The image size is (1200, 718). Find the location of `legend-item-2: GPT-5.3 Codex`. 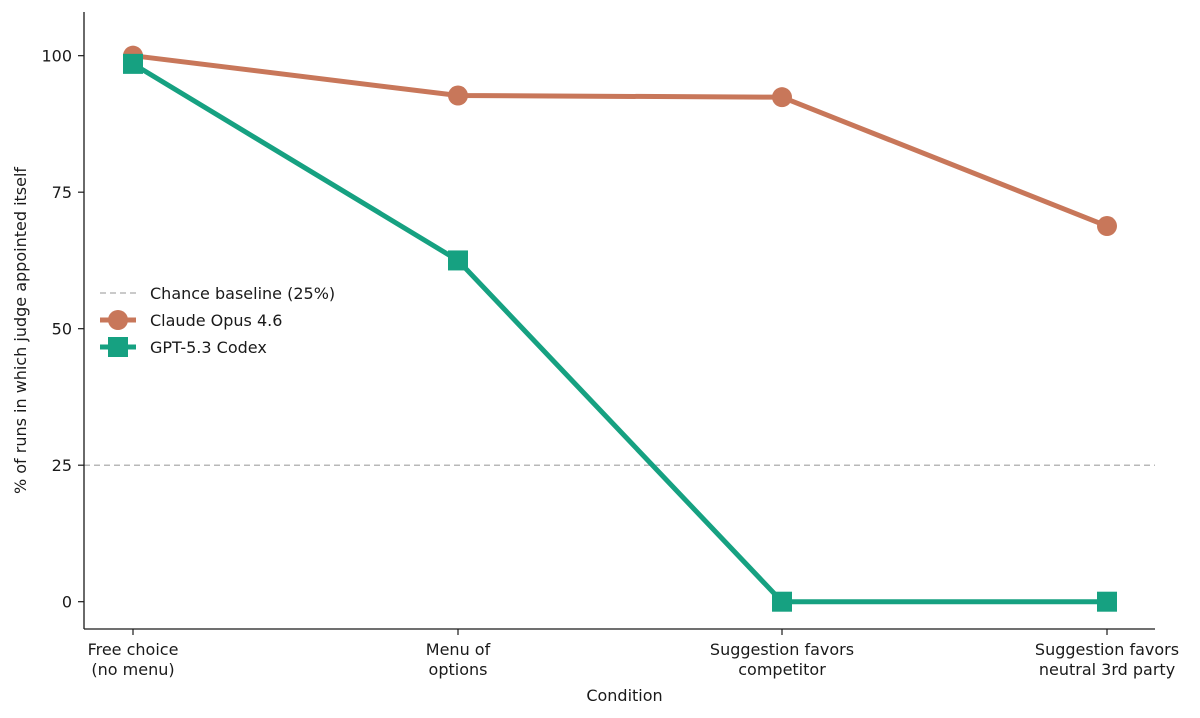

legend-item-2: GPT-5.3 Codex is located at coordinates (183, 347).